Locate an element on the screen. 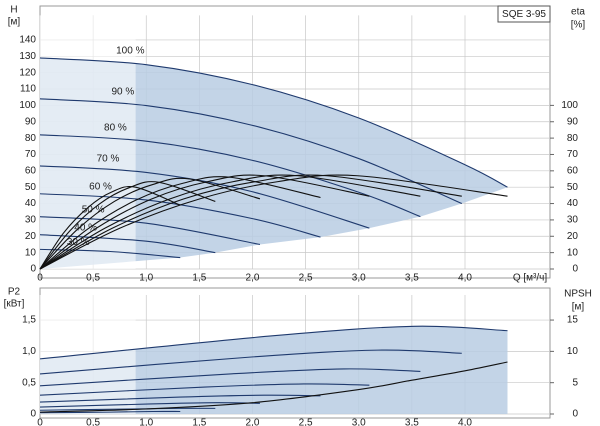  y-tick-label: 90 is located at coordinates (31, 121).